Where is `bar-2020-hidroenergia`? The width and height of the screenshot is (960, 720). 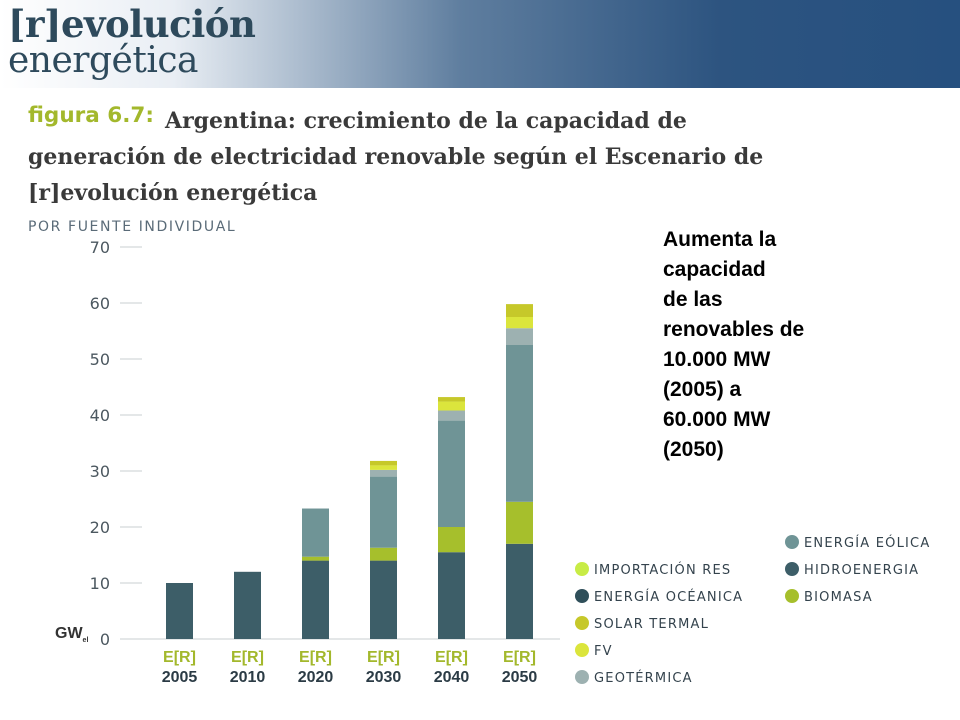 bar-2020-hidroenergia is located at coordinates (315, 599).